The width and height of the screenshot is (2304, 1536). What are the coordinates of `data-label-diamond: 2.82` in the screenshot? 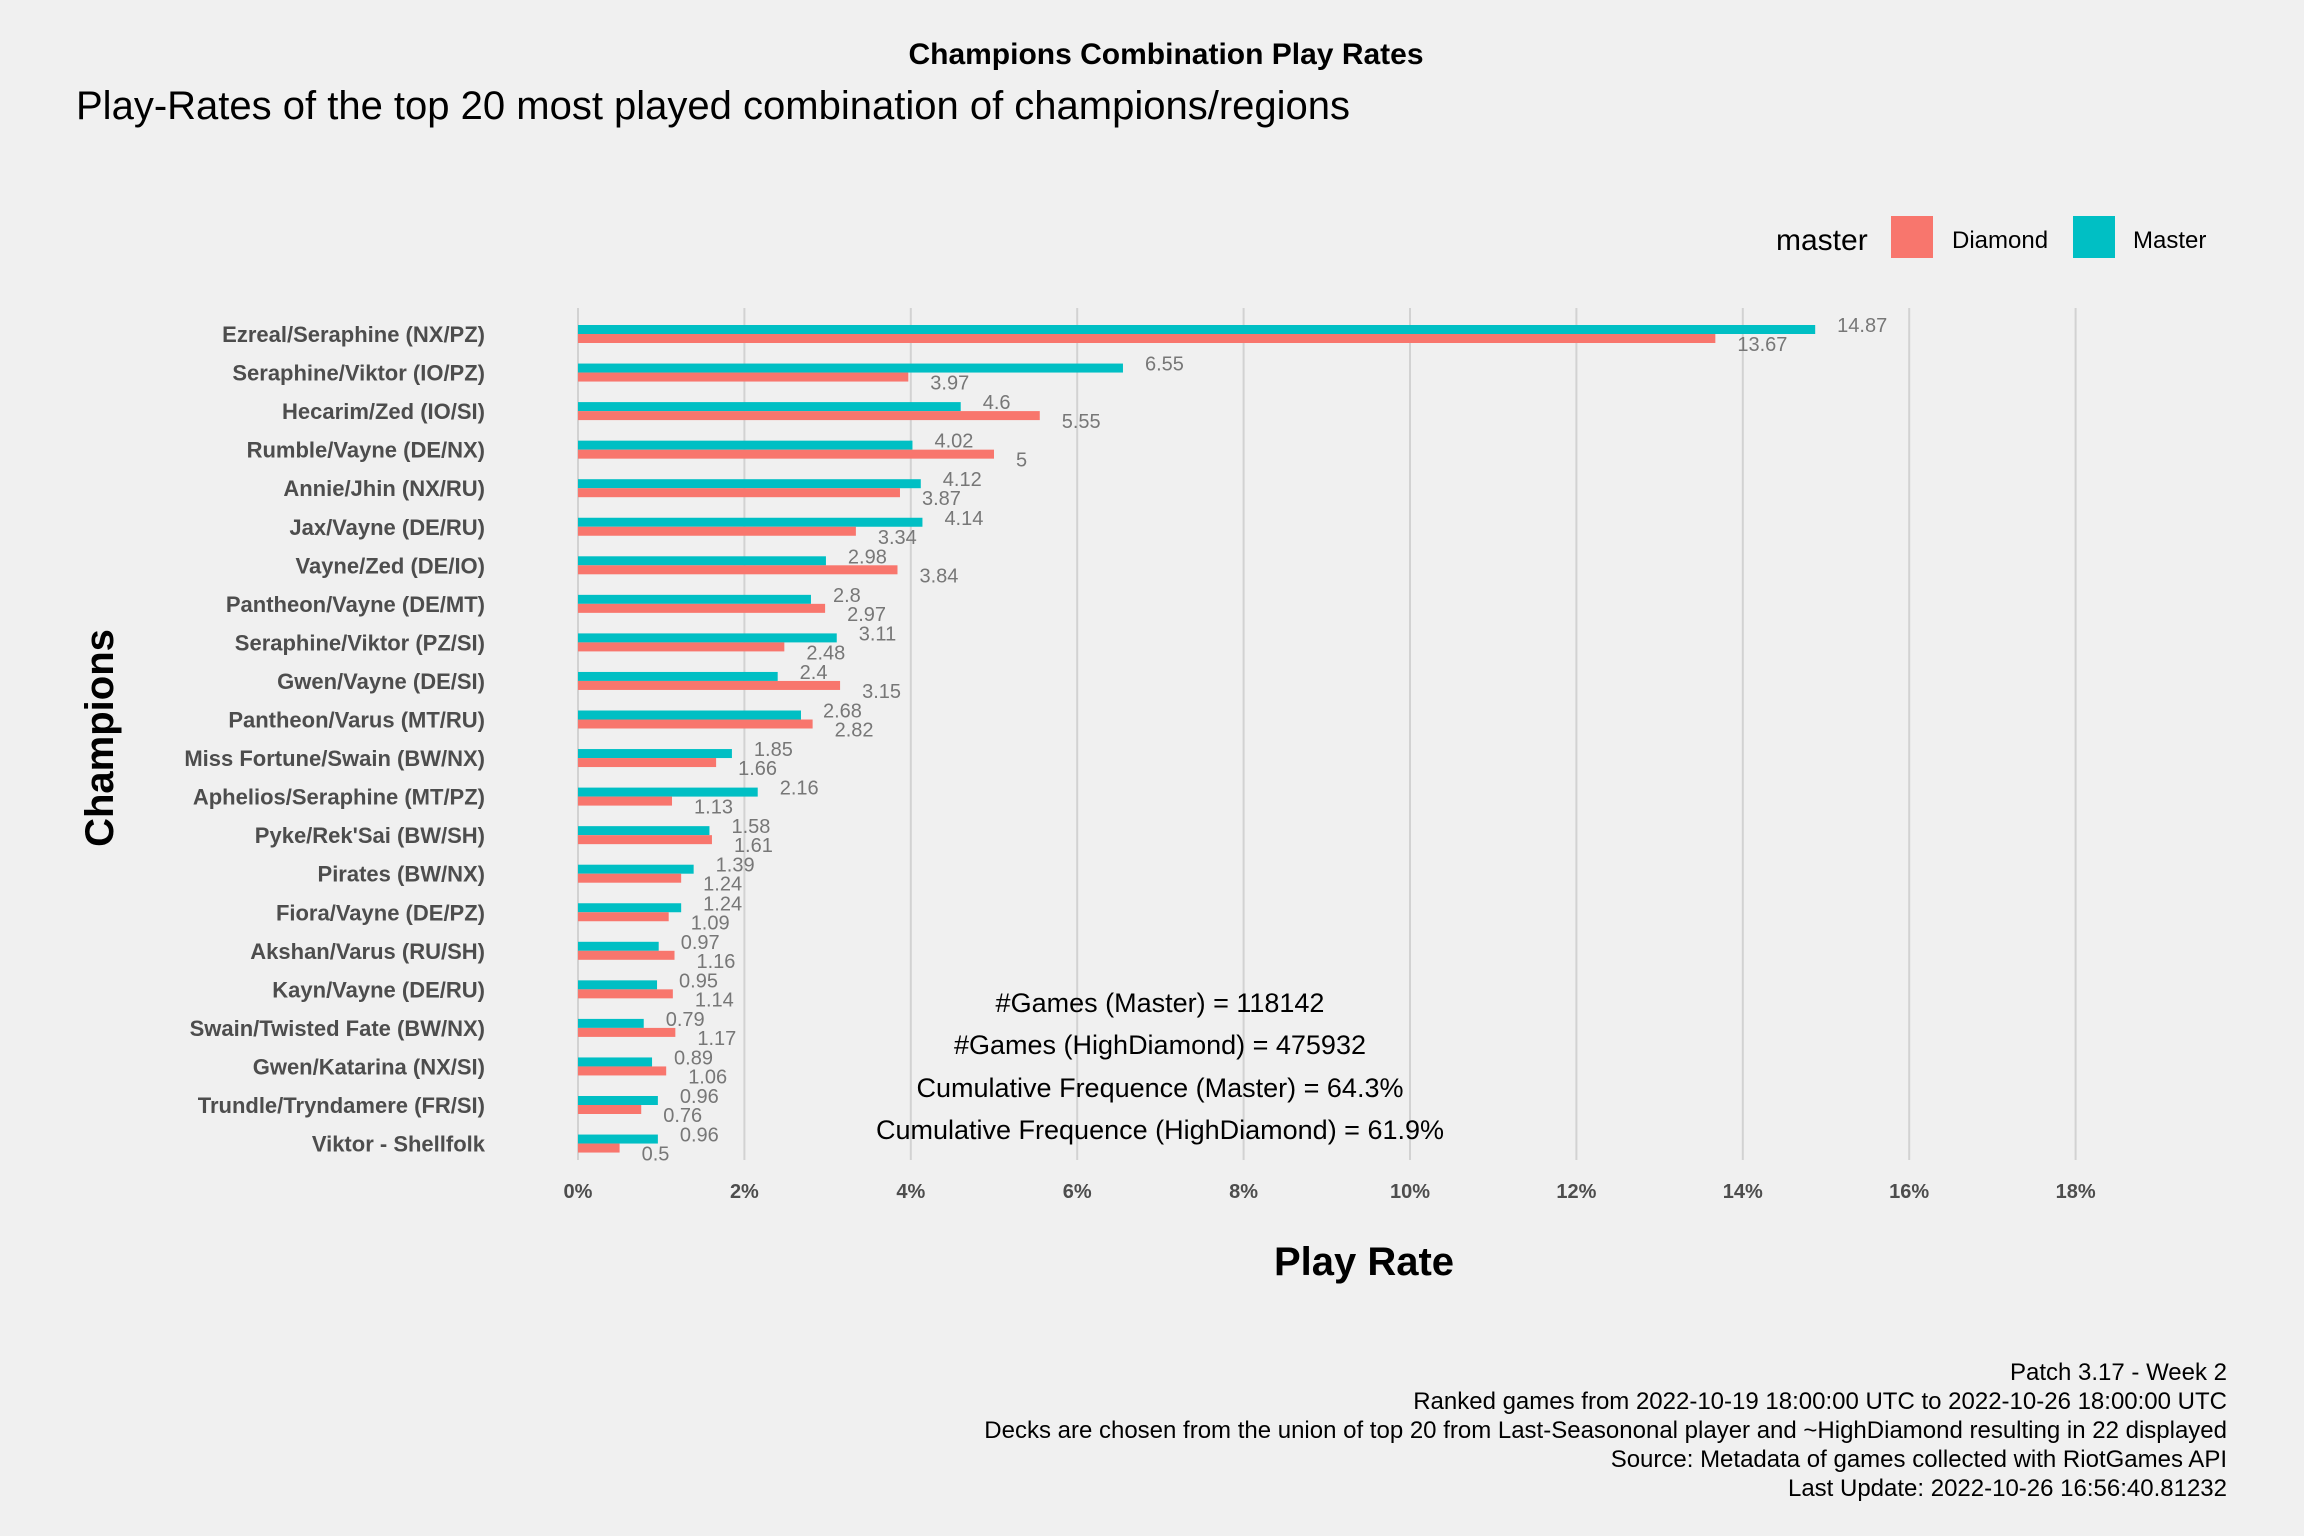 It's located at (854, 731).